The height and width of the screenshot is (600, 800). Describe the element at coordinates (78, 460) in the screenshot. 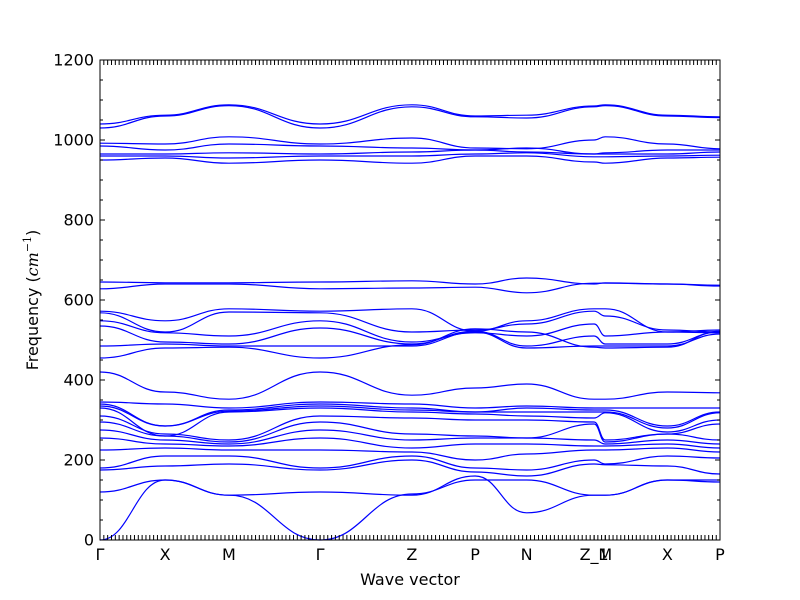

I see `y-tick-label: 200` at that location.